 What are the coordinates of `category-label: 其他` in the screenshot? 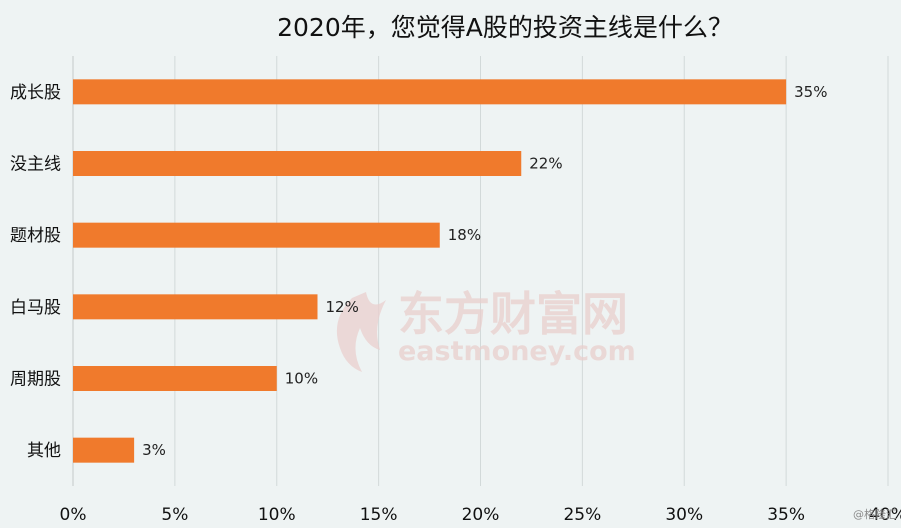 It's located at (44, 451).